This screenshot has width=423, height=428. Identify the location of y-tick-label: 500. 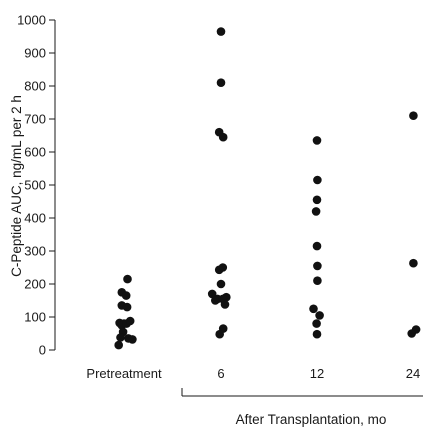
(35, 185).